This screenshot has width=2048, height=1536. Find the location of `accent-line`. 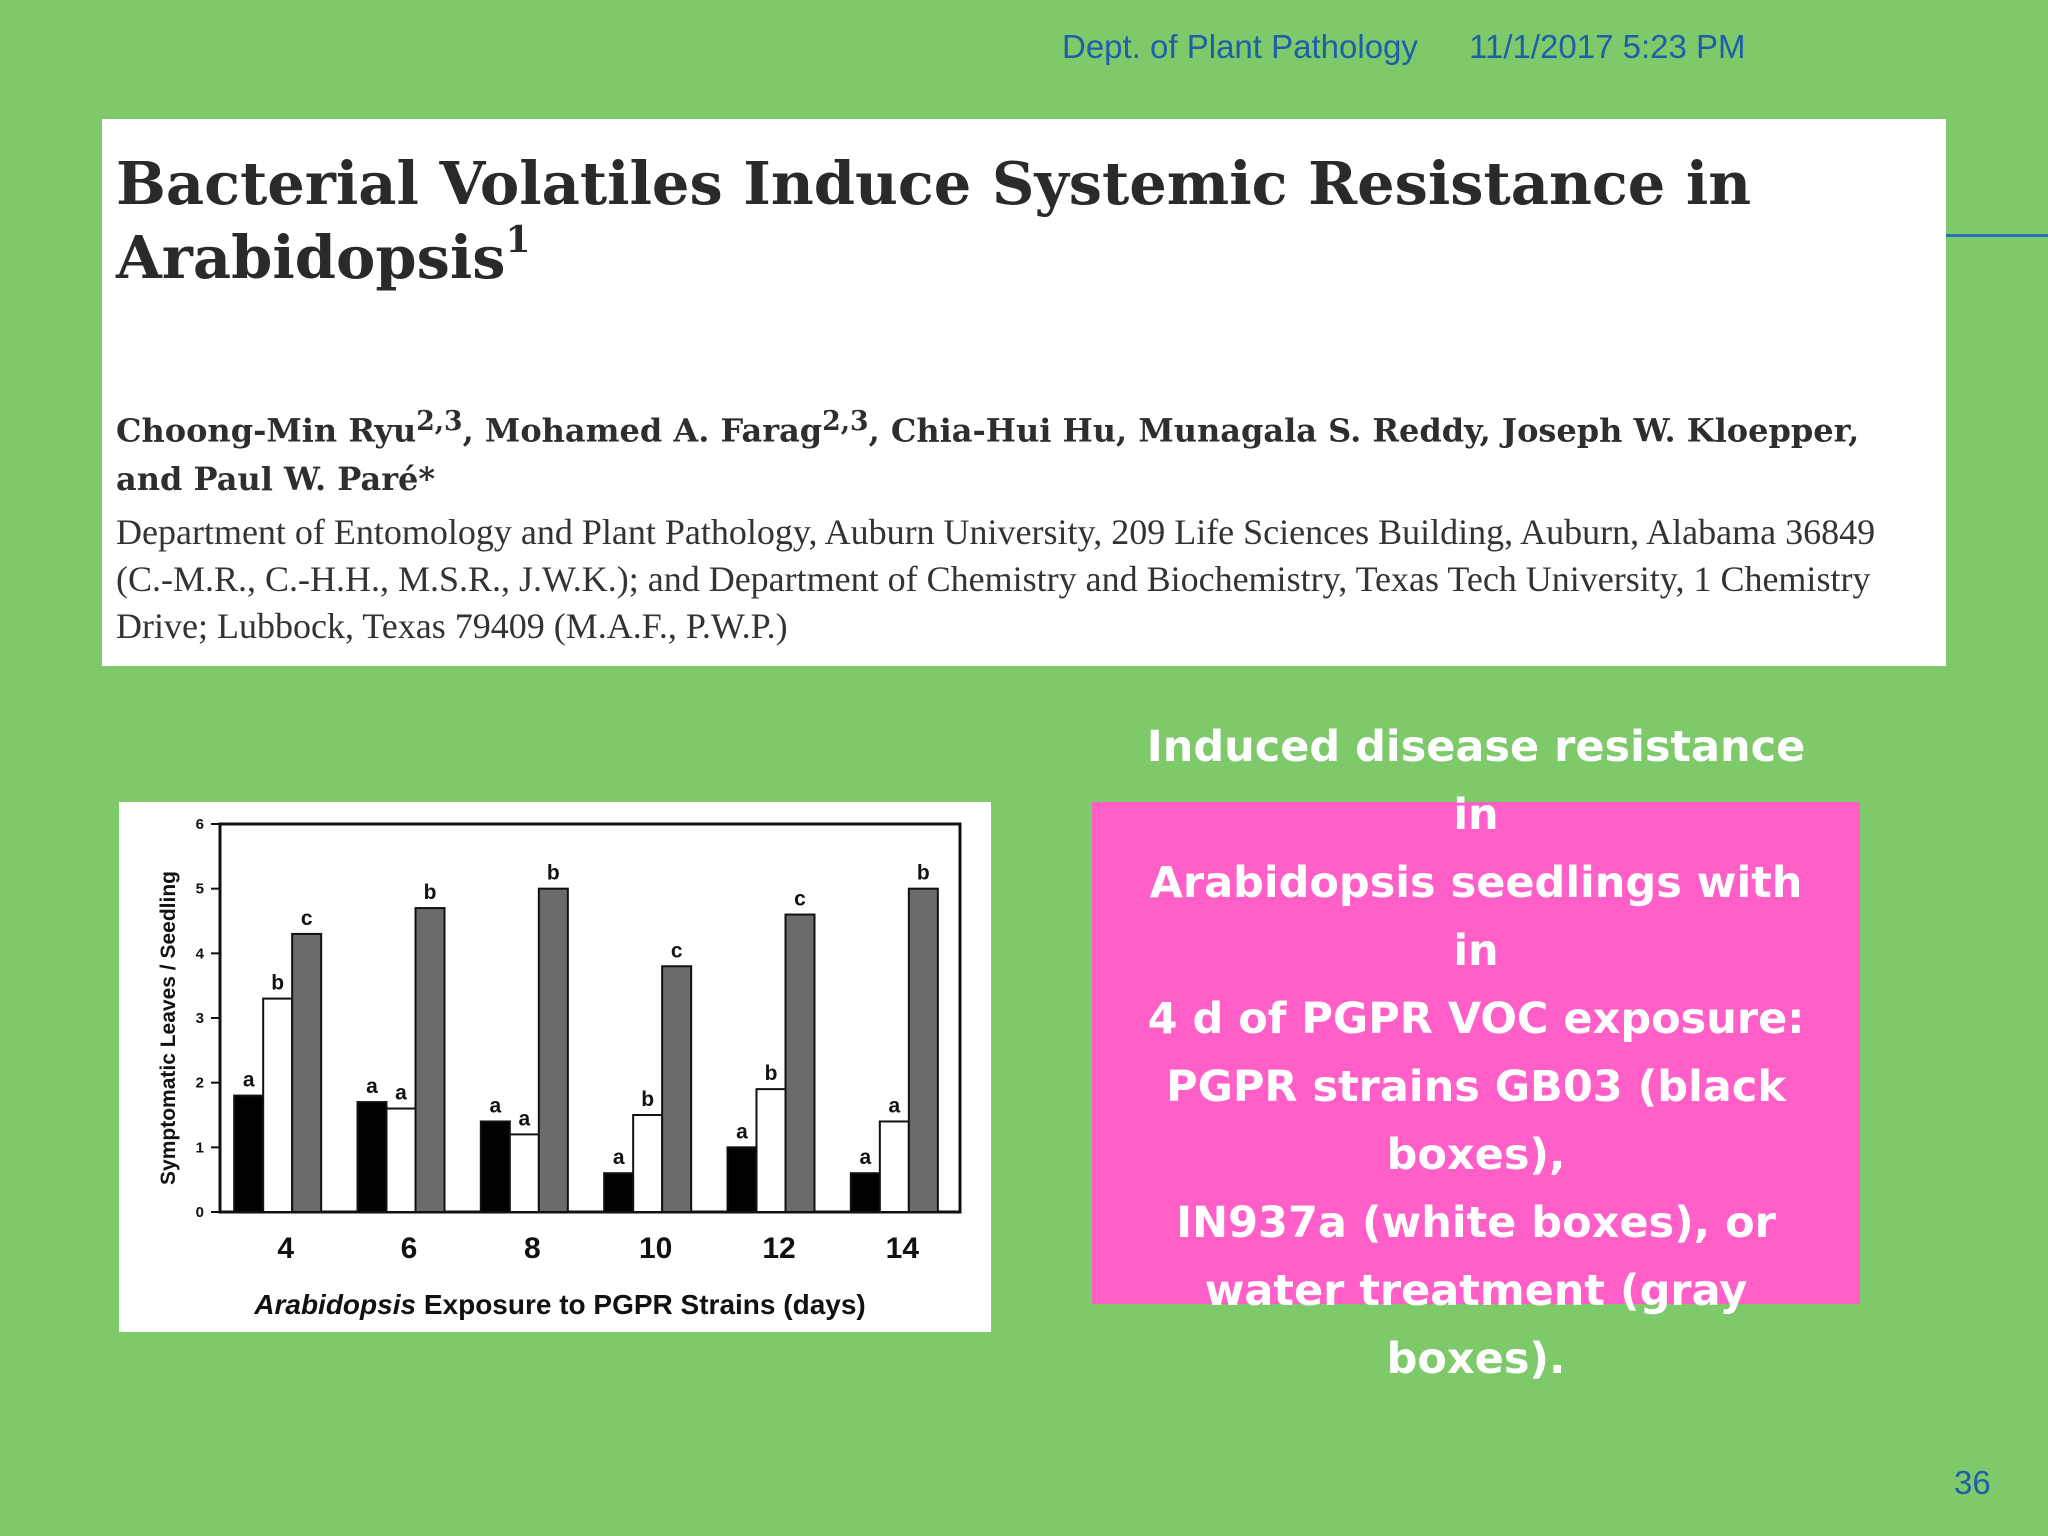

accent-line is located at coordinates (1997, 235).